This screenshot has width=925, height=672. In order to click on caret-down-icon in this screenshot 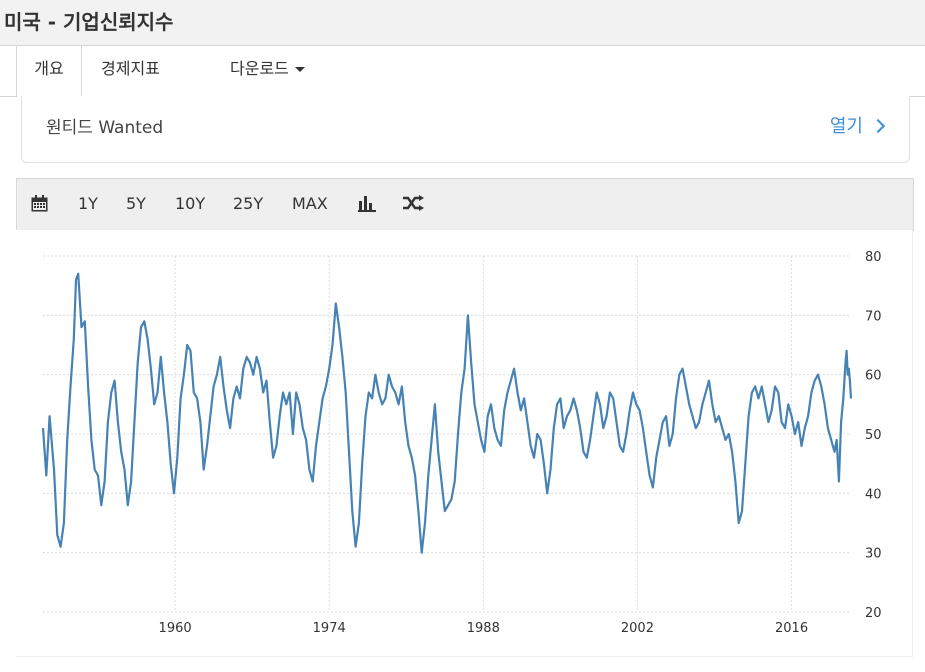, I will do `click(299, 69)`.